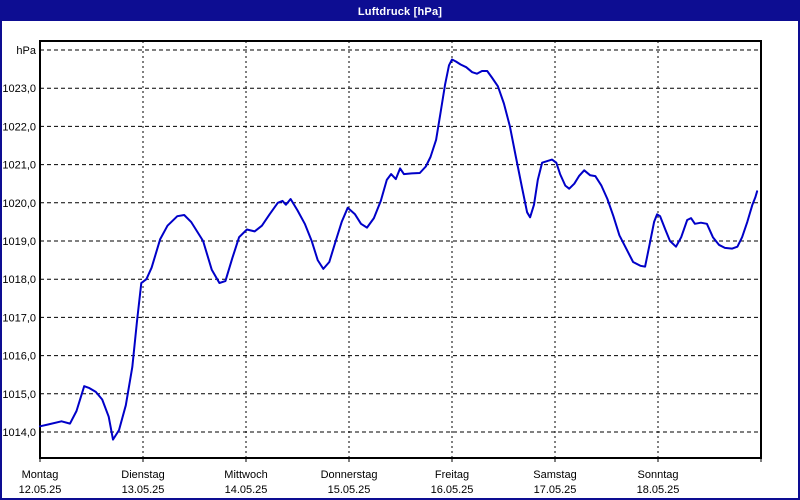 This screenshot has height=500, width=800. What do you see at coordinates (26, 51) in the screenshot?
I see `y-axis-unit-label: hPa` at bounding box center [26, 51].